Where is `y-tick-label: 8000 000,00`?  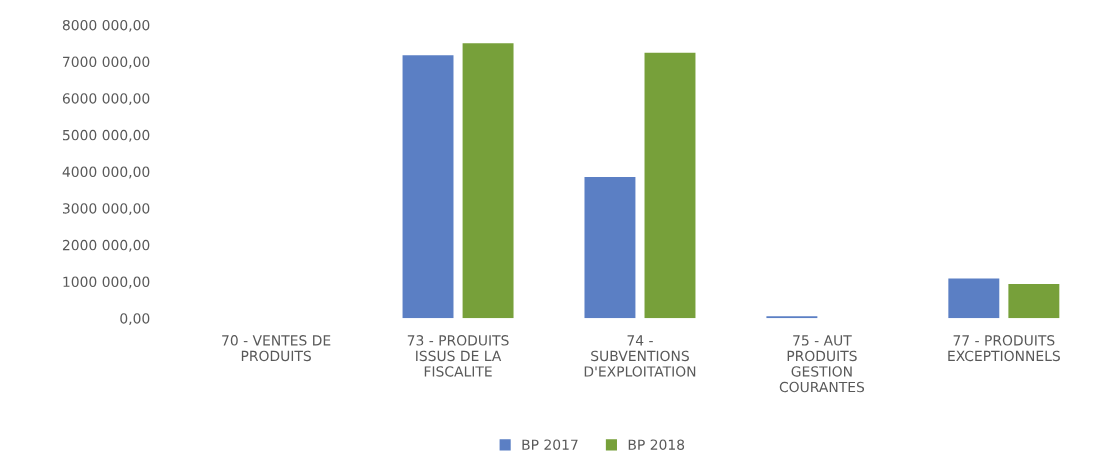 y-tick-label: 8000 000,00 is located at coordinates (106, 25).